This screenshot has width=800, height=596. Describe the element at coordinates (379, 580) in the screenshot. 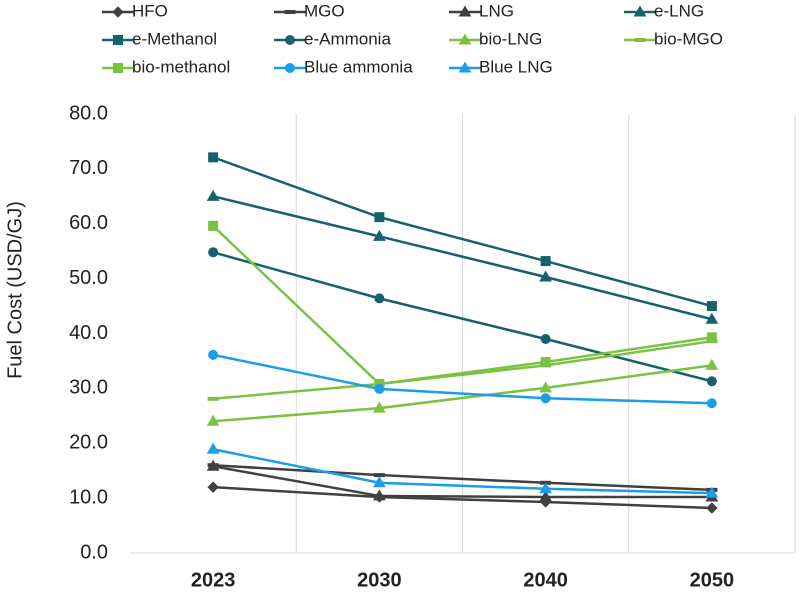

I see `x-tick-label: 2030` at that location.